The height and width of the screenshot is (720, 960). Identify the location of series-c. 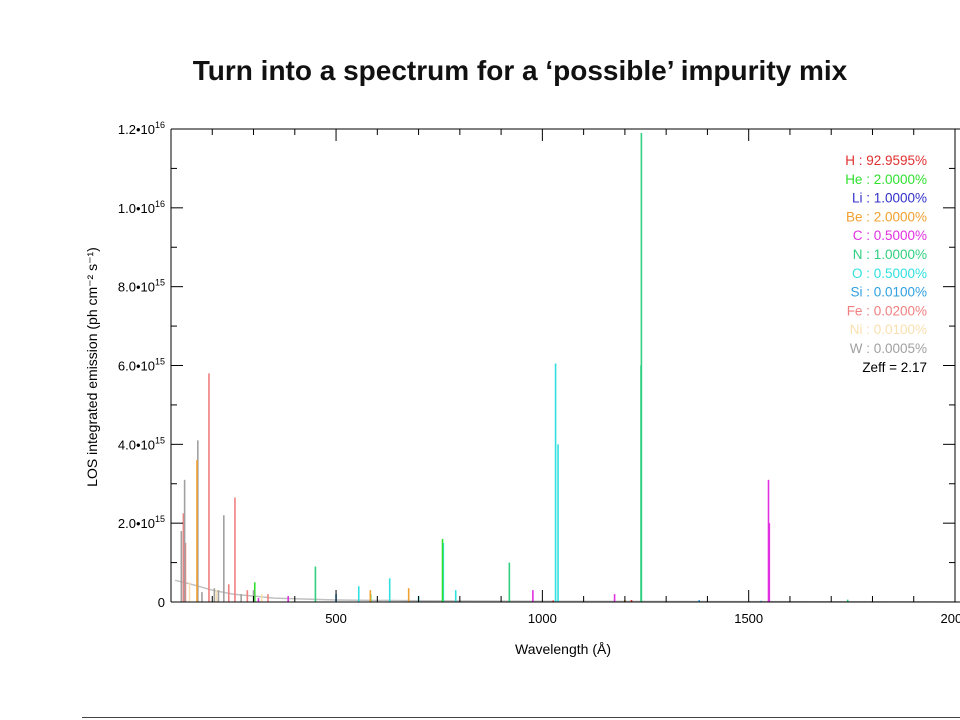
(514, 540).